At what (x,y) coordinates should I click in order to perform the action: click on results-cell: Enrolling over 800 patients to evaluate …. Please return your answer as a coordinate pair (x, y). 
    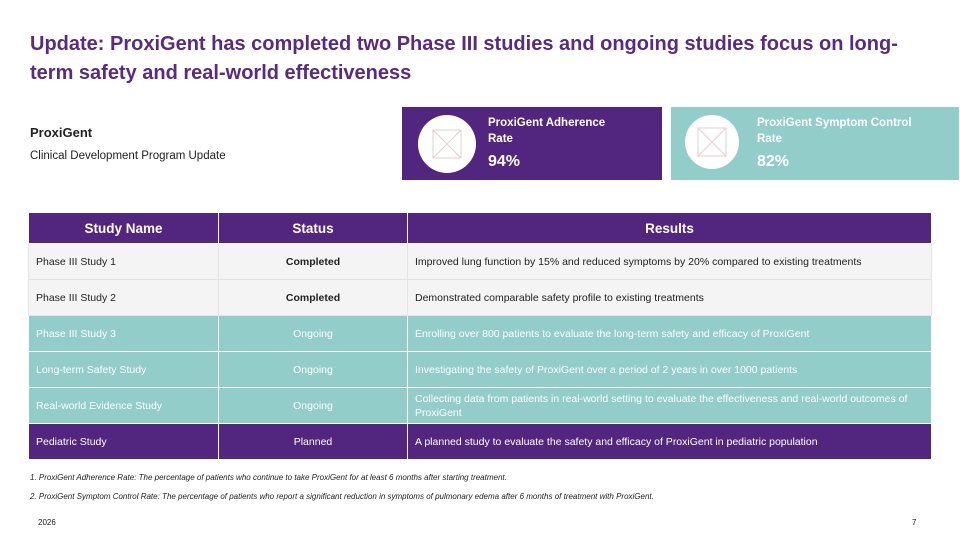
    Looking at the image, I should click on (669, 333).